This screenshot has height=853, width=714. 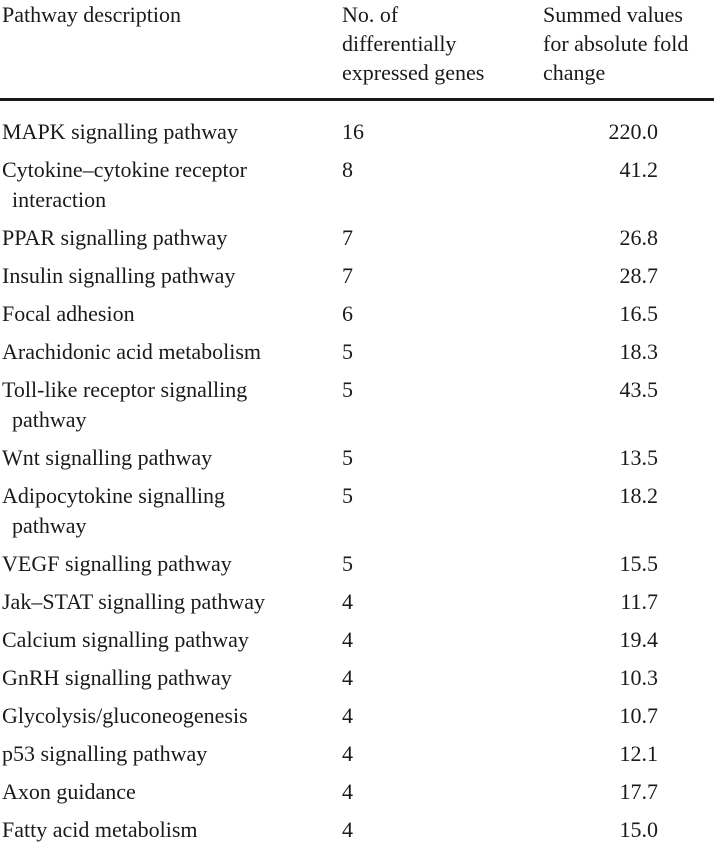 What do you see at coordinates (639, 639) in the screenshot?
I see `fold-change-cell: 19.4` at bounding box center [639, 639].